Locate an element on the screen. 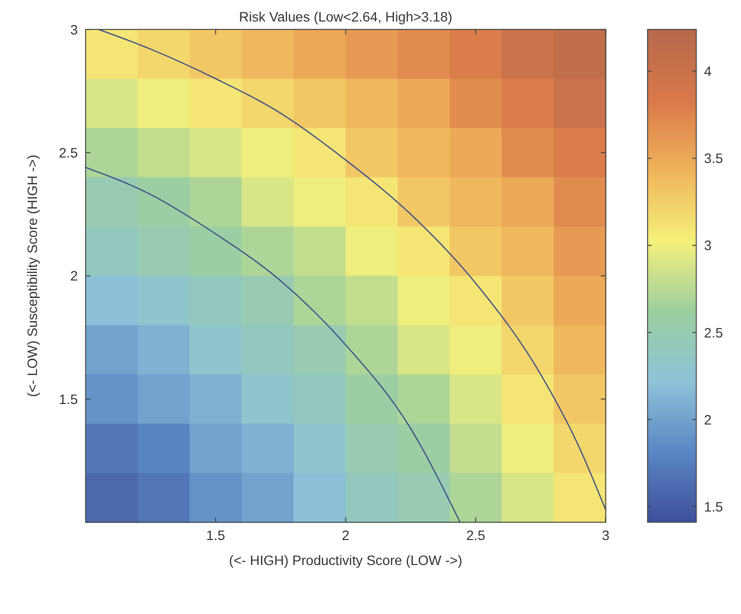 The image size is (741, 614). color-bar-label: 3.5 is located at coordinates (714, 158).